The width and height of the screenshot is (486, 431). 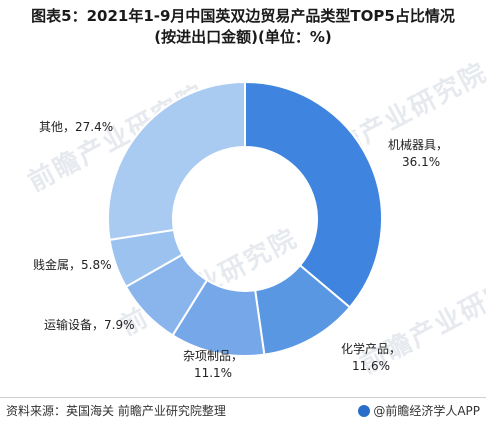 I want to click on brand-logo-icon, so click(x=364, y=411).